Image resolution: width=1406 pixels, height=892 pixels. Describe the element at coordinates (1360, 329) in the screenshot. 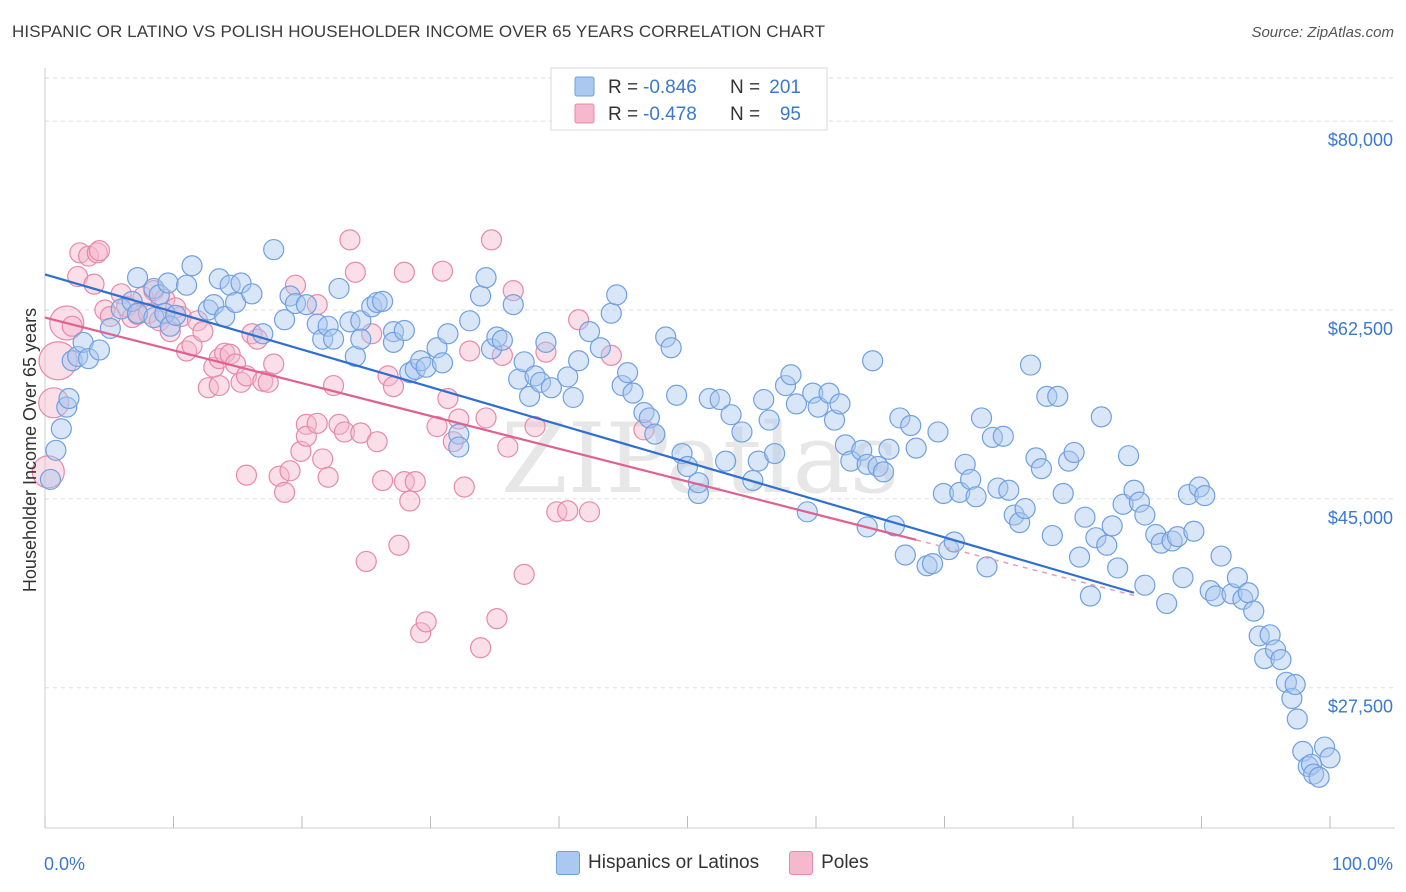

I see `y-tick-label: $62,500` at that location.